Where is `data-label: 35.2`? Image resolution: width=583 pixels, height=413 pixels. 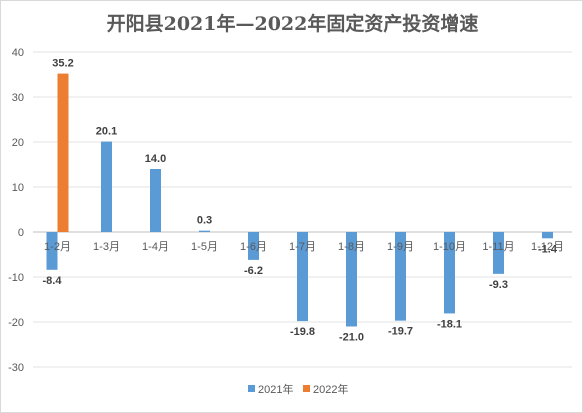 data-label: 35.2 is located at coordinates (62, 64).